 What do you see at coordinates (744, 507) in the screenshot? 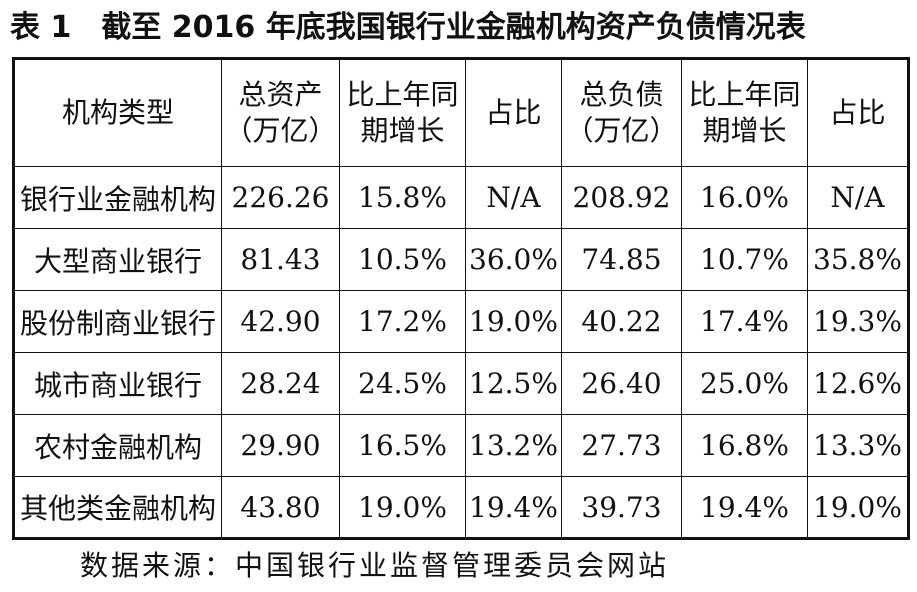
I see `liabilities-growth-cell: 19.4%` at bounding box center [744, 507].